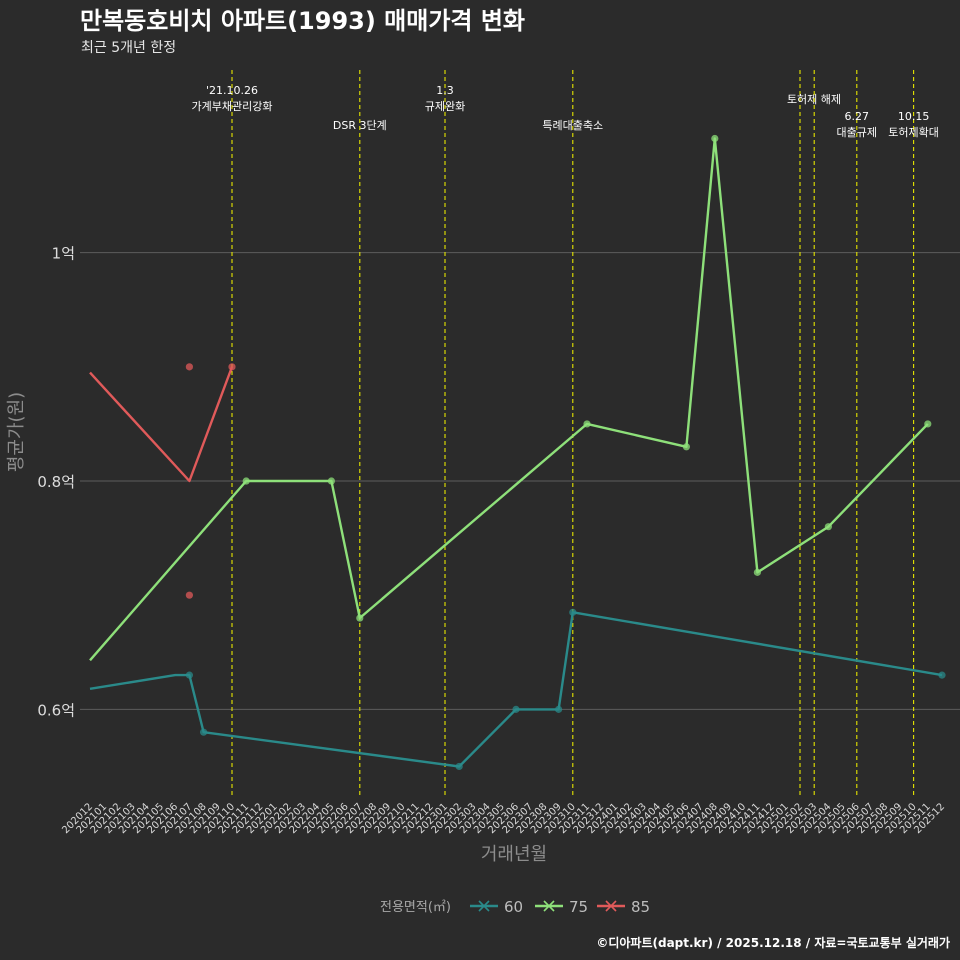  Describe the element at coordinates (857, 132) in the screenshot. I see `event-label: 대출규제` at that location.